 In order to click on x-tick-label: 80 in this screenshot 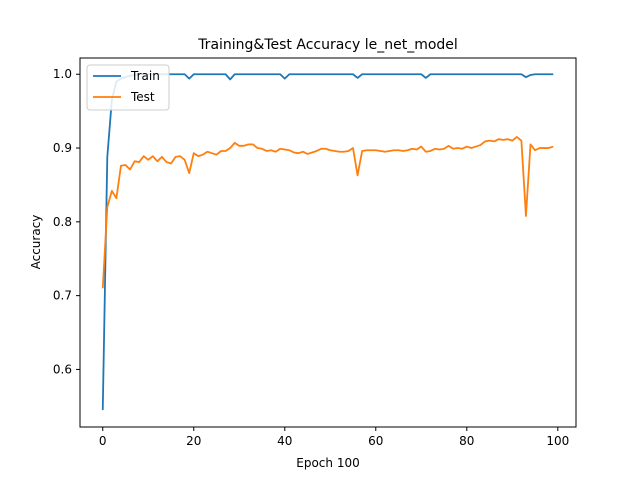, I will do `click(466, 441)`.